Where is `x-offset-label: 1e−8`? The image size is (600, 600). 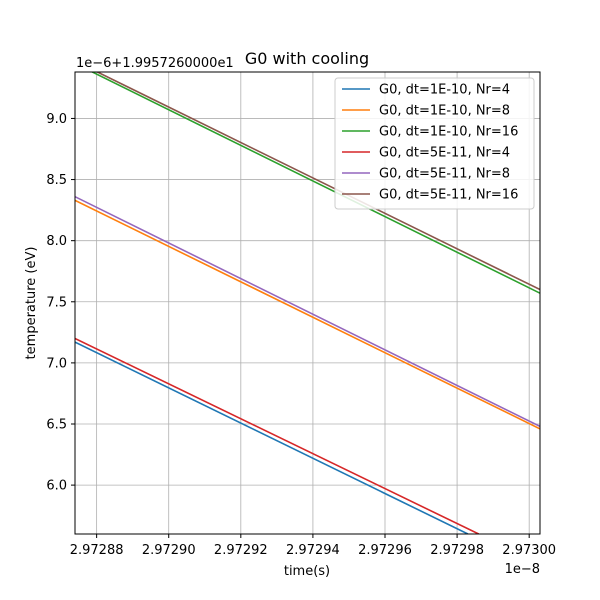 x-offset-label: 1e−8 is located at coordinates (522, 569).